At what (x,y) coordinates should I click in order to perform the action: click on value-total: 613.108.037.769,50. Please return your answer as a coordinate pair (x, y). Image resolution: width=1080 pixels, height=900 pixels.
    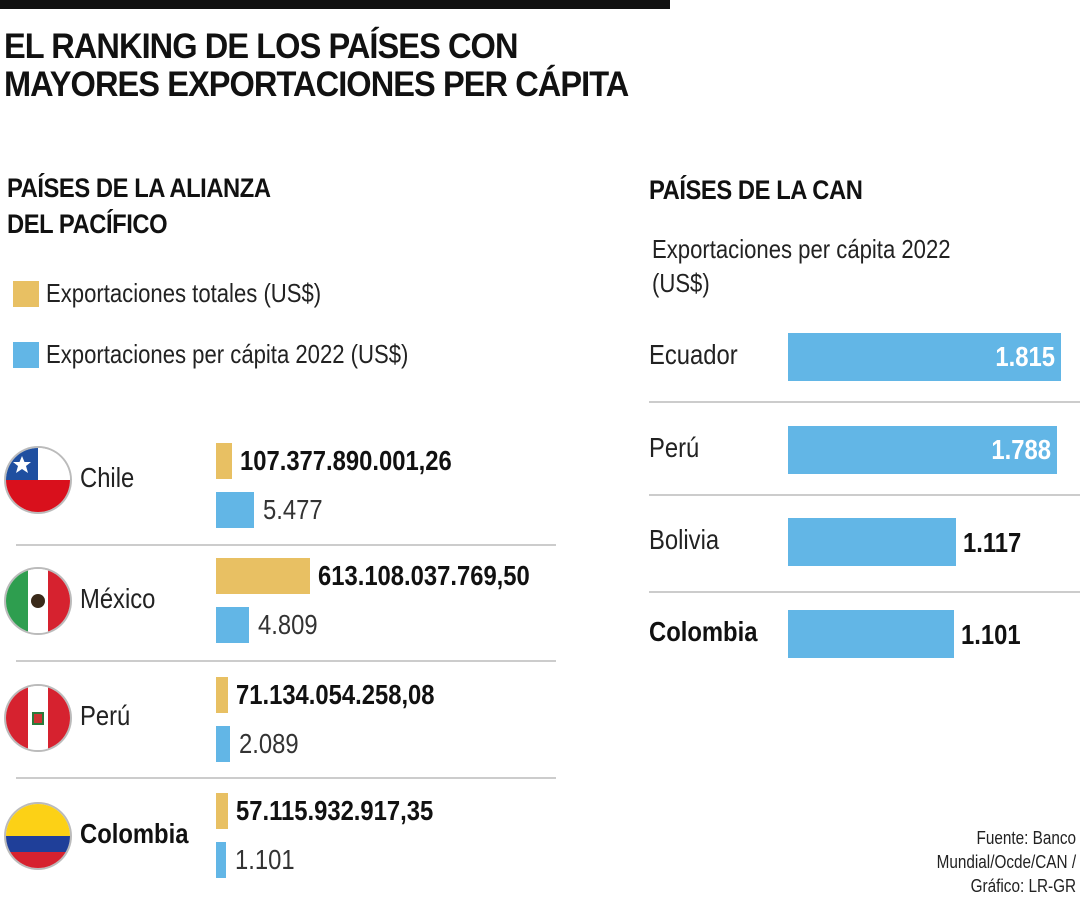
    Looking at the image, I should click on (424, 575).